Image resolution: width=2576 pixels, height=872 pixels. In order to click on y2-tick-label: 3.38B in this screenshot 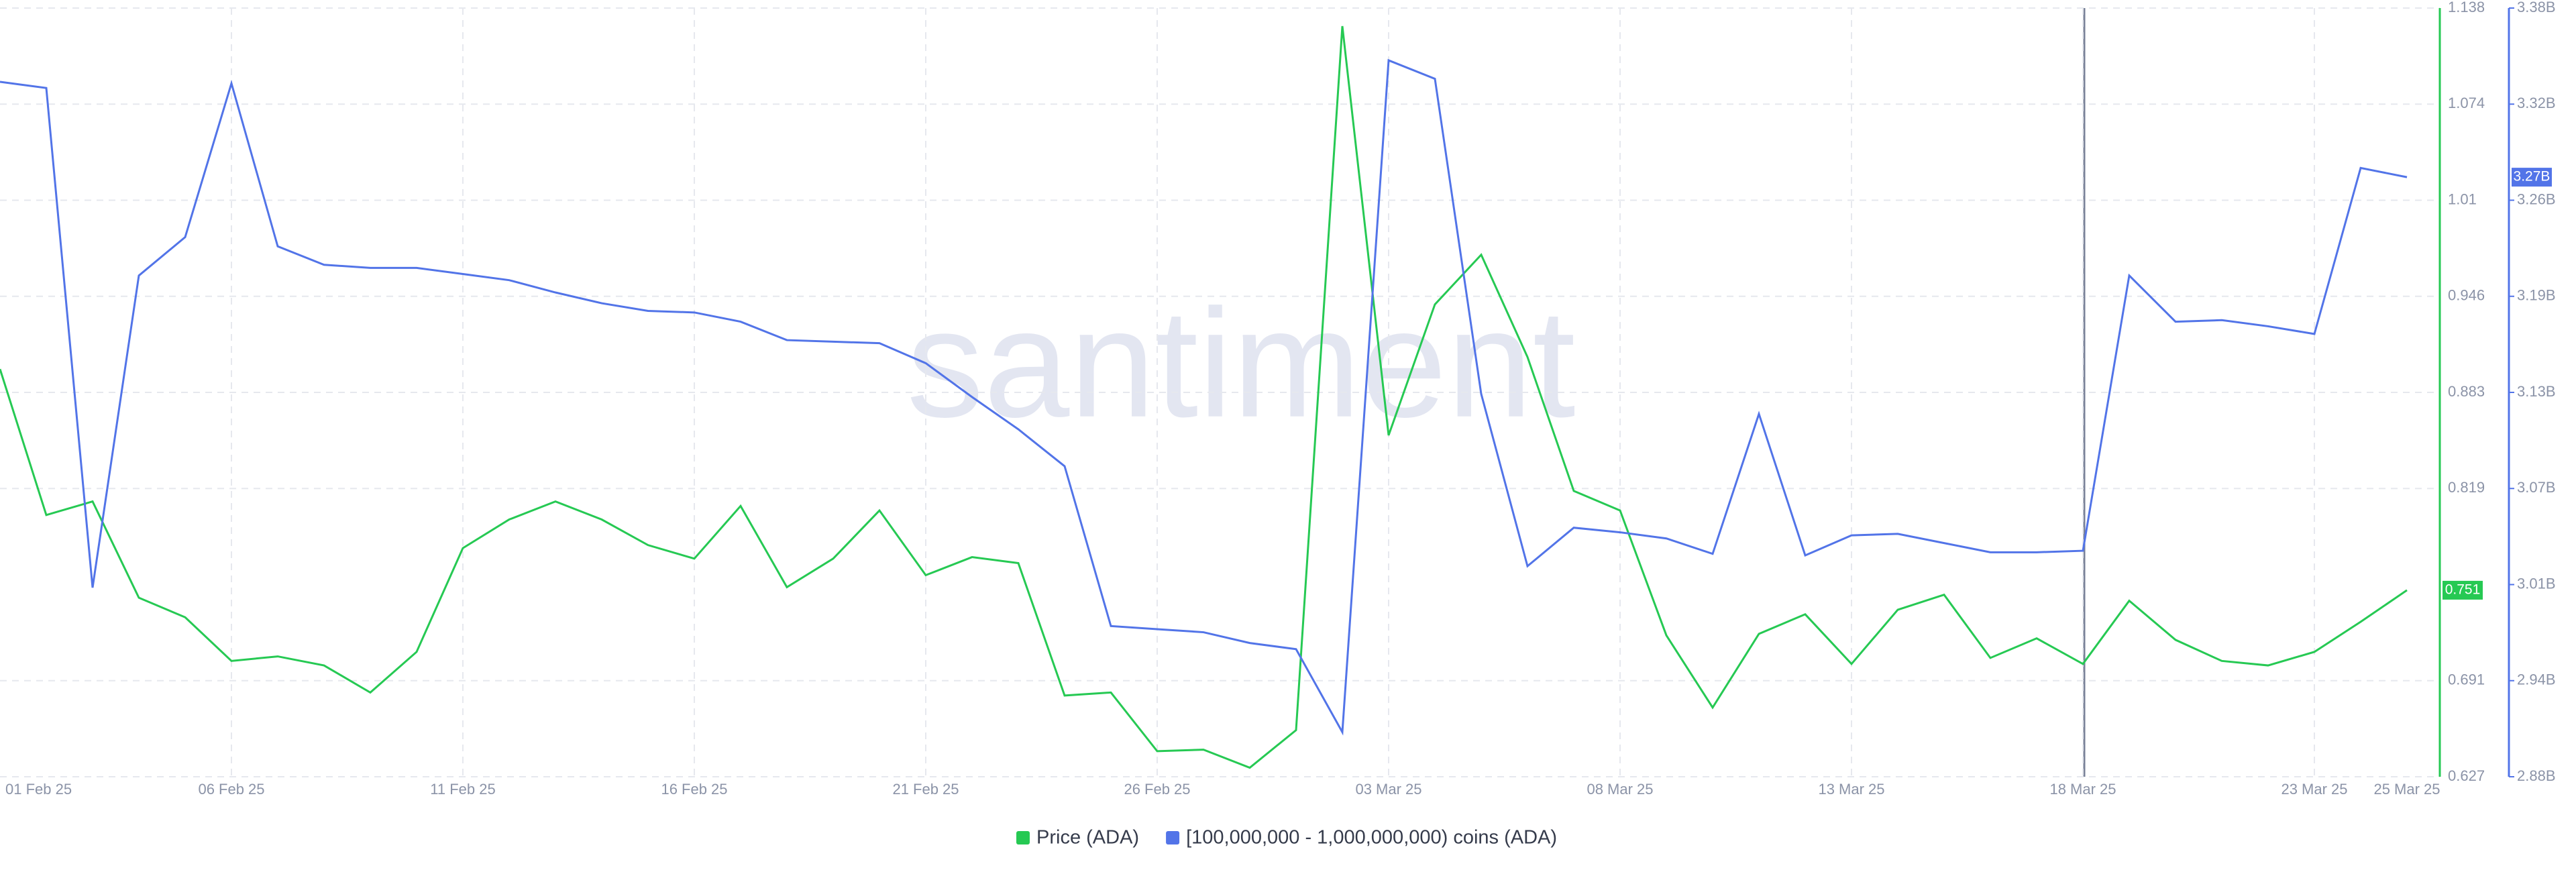, I will do `click(2536, 8)`.